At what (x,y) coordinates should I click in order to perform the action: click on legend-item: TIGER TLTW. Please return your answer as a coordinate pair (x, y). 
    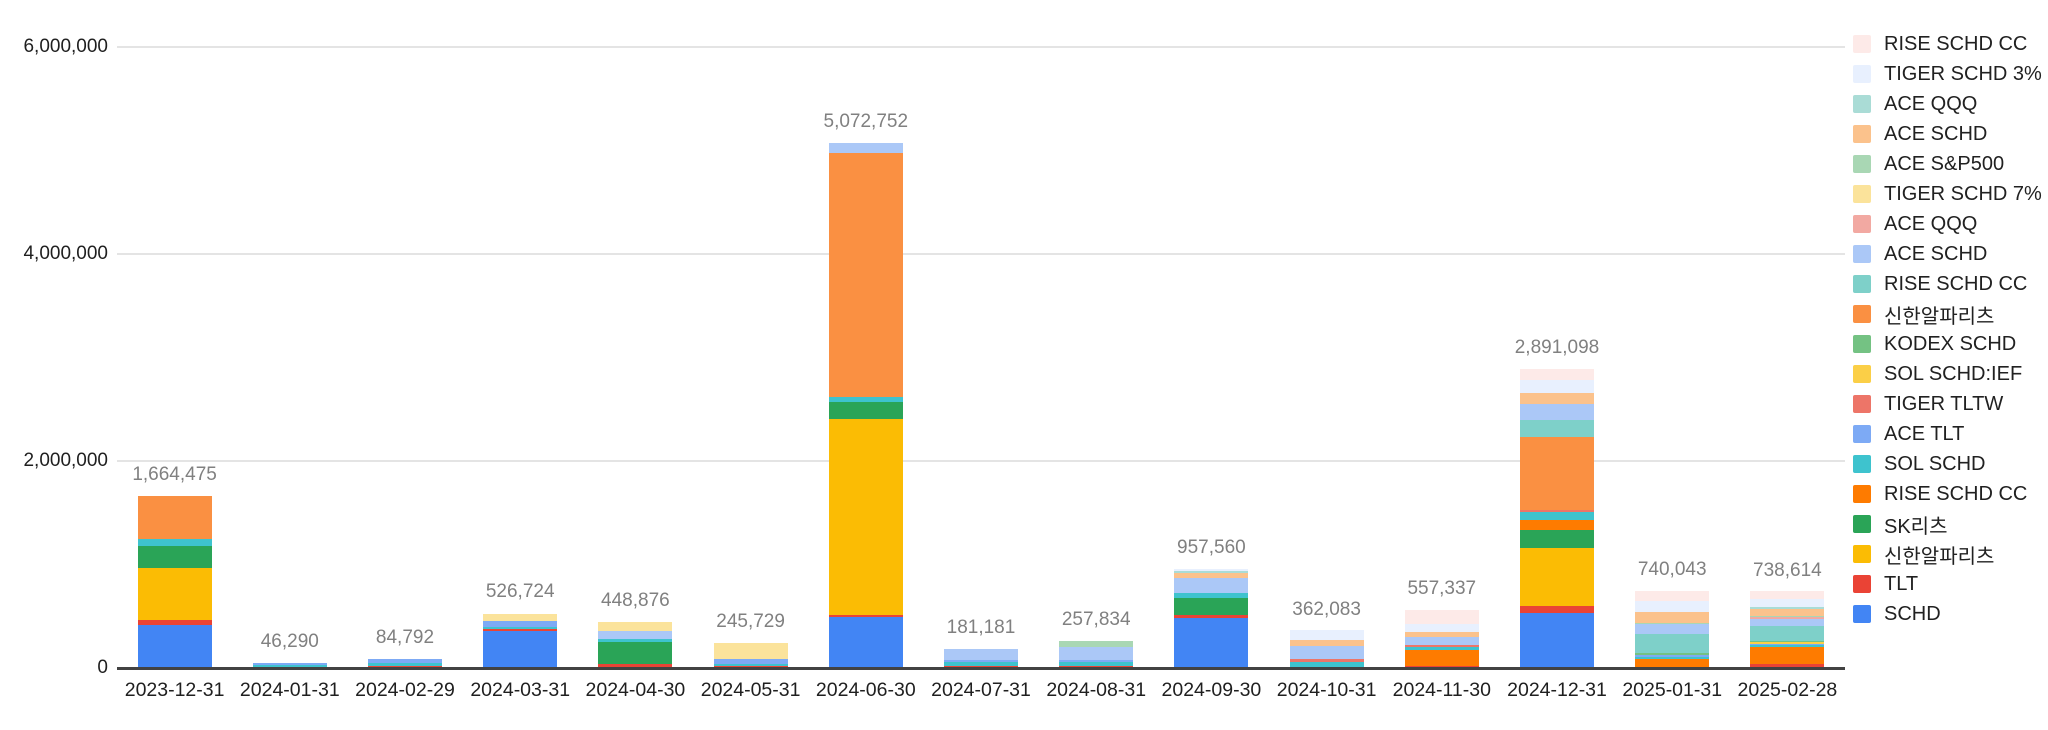
    Looking at the image, I should click on (1947, 404).